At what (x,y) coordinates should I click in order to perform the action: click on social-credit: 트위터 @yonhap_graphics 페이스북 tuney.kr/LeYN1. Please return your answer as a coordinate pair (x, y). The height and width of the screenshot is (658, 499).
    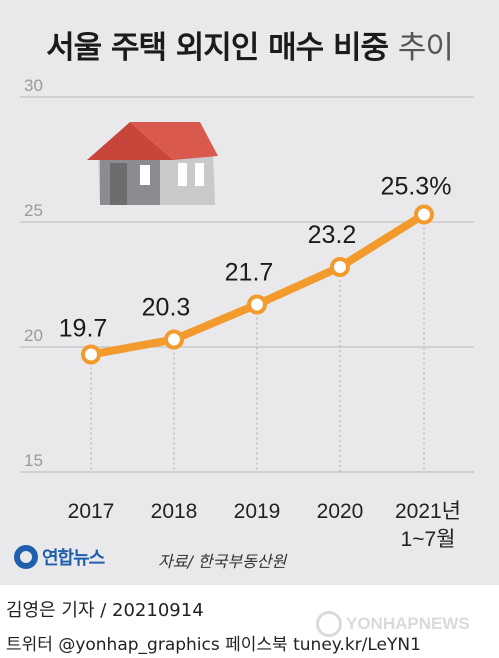
    Looking at the image, I should click on (213, 645).